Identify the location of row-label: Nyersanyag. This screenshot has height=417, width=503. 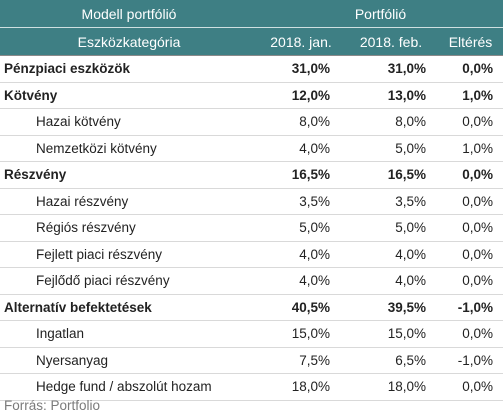
(129, 360).